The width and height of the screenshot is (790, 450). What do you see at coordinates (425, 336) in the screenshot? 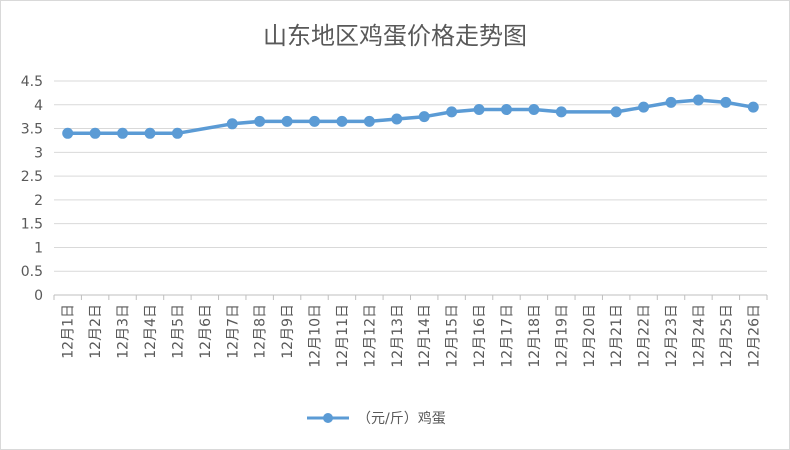
I see `x-tick-label: 12月14日` at bounding box center [425, 336].